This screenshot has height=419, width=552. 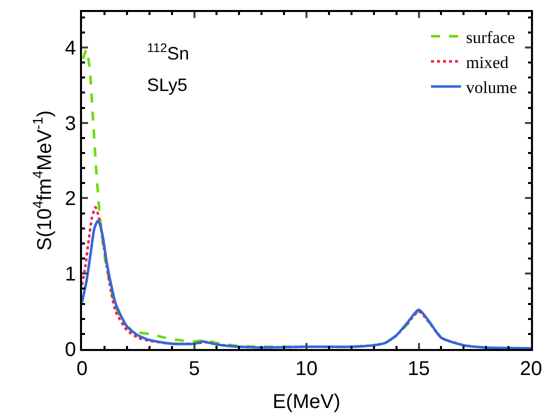 I want to click on x-tick-label: 20, so click(x=531, y=369).